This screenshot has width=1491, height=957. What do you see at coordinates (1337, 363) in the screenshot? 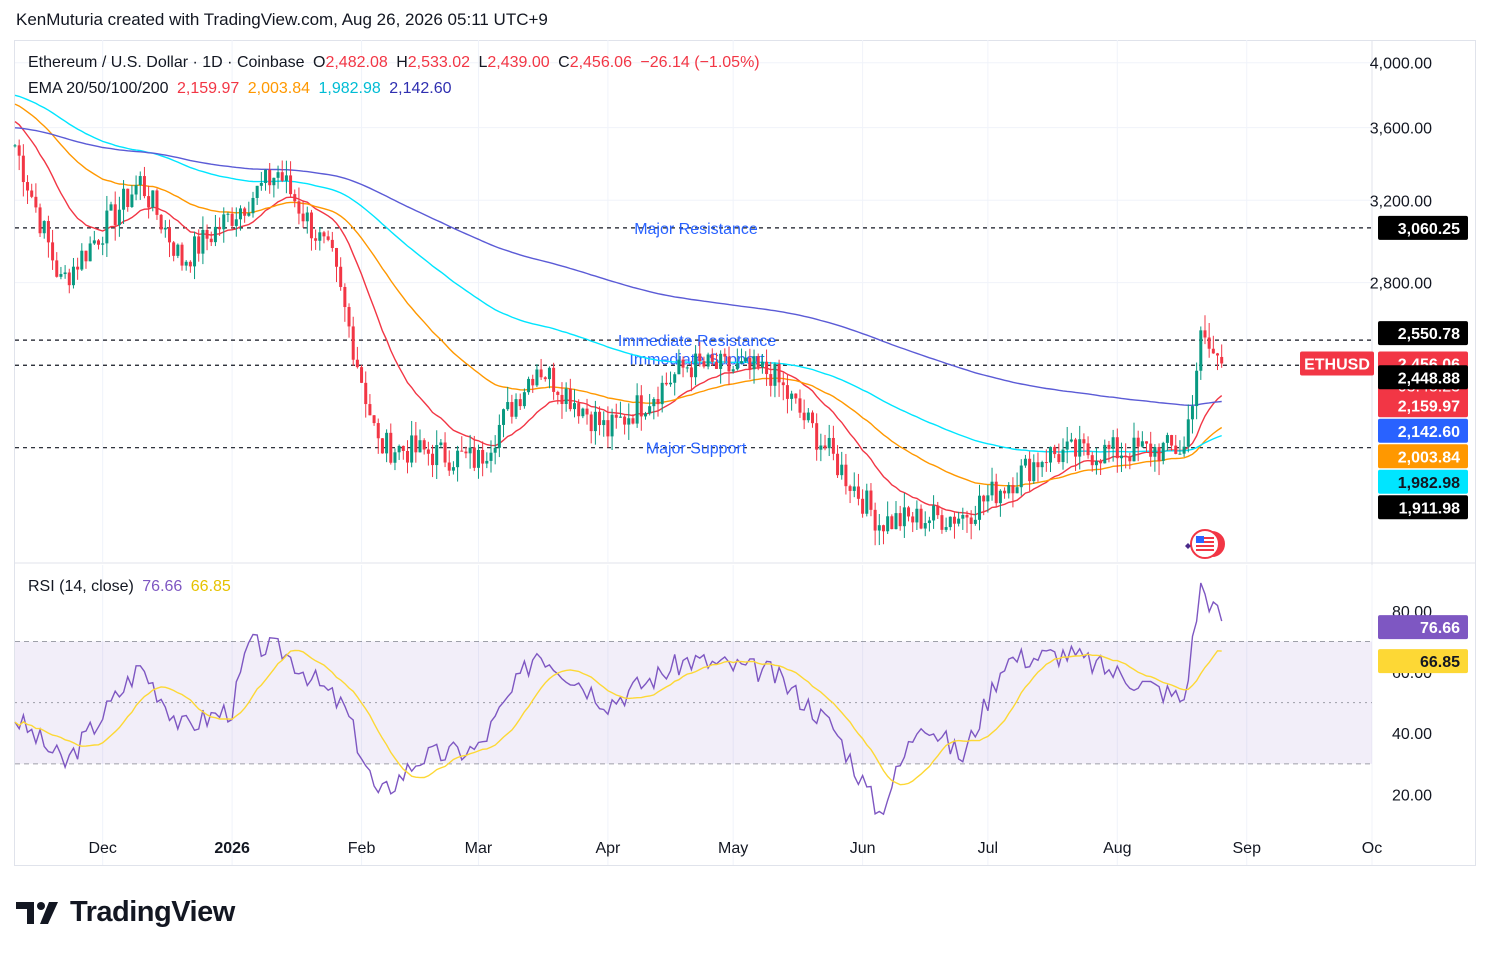
I see `symbol-tag-bg` at bounding box center [1337, 363].